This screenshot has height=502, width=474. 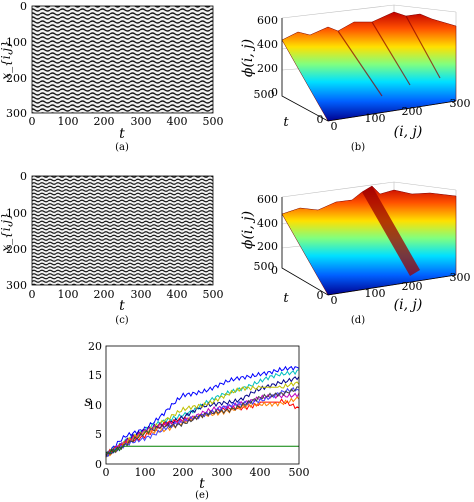 I want to click on panel-b-axes, so click(x=369, y=70).